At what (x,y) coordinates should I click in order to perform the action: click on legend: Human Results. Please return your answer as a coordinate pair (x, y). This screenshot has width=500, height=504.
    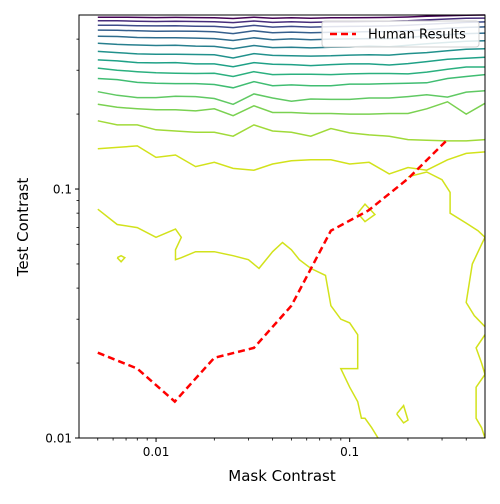
    Looking at the image, I should click on (400, 34).